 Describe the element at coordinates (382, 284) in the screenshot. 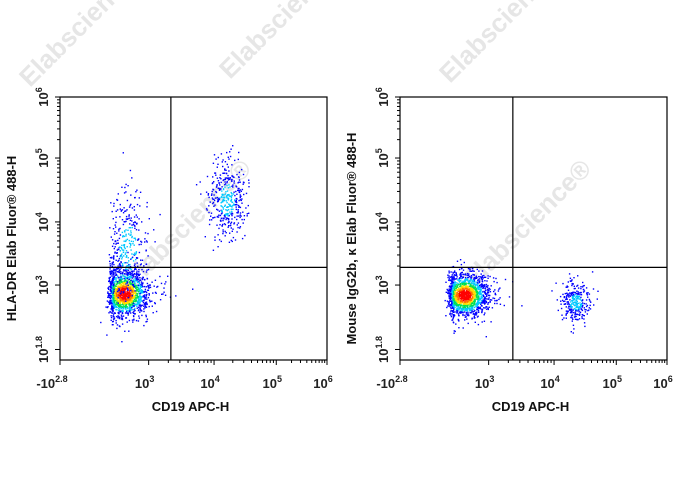

I see `y-tick-label: 103` at that location.